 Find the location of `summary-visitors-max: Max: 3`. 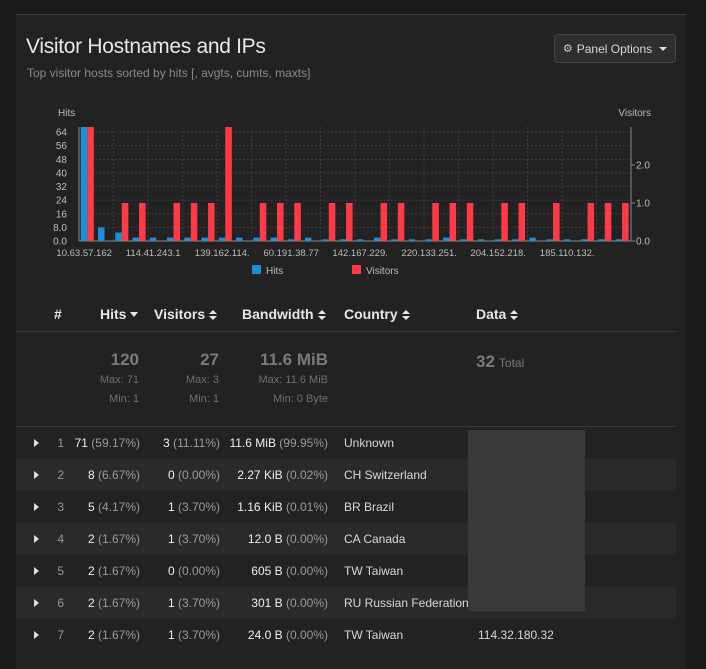

summary-visitors-max: Max: 3 is located at coordinates (202, 380).